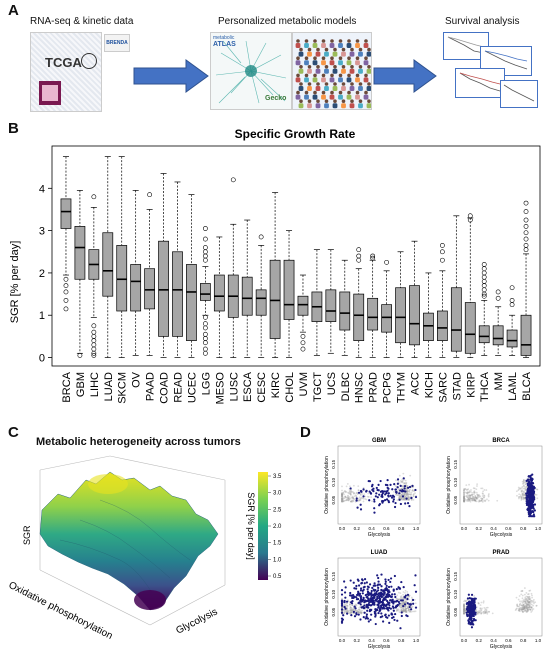  Describe the element at coordinates (479, 640) in the screenshot. I see `x-tick-label: 0.2` at that location.